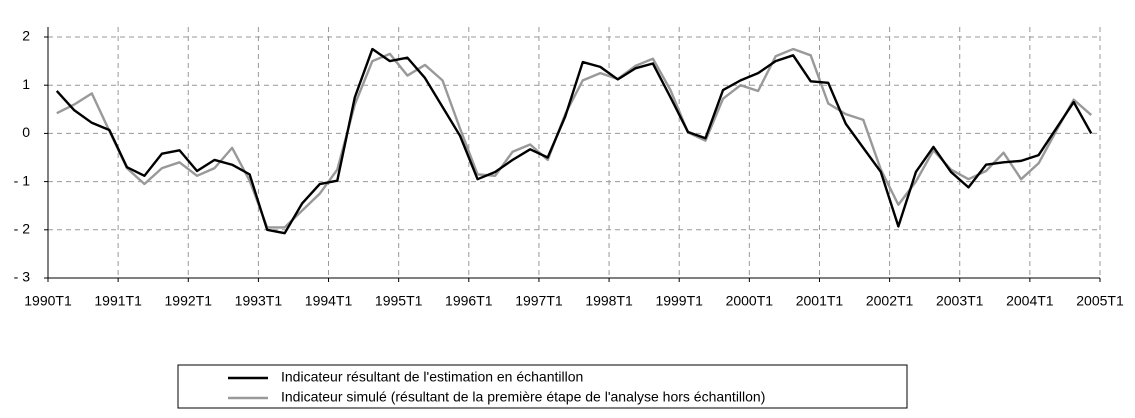  What do you see at coordinates (1100, 301) in the screenshot?
I see `x-tick-label: 2005T1` at bounding box center [1100, 301].